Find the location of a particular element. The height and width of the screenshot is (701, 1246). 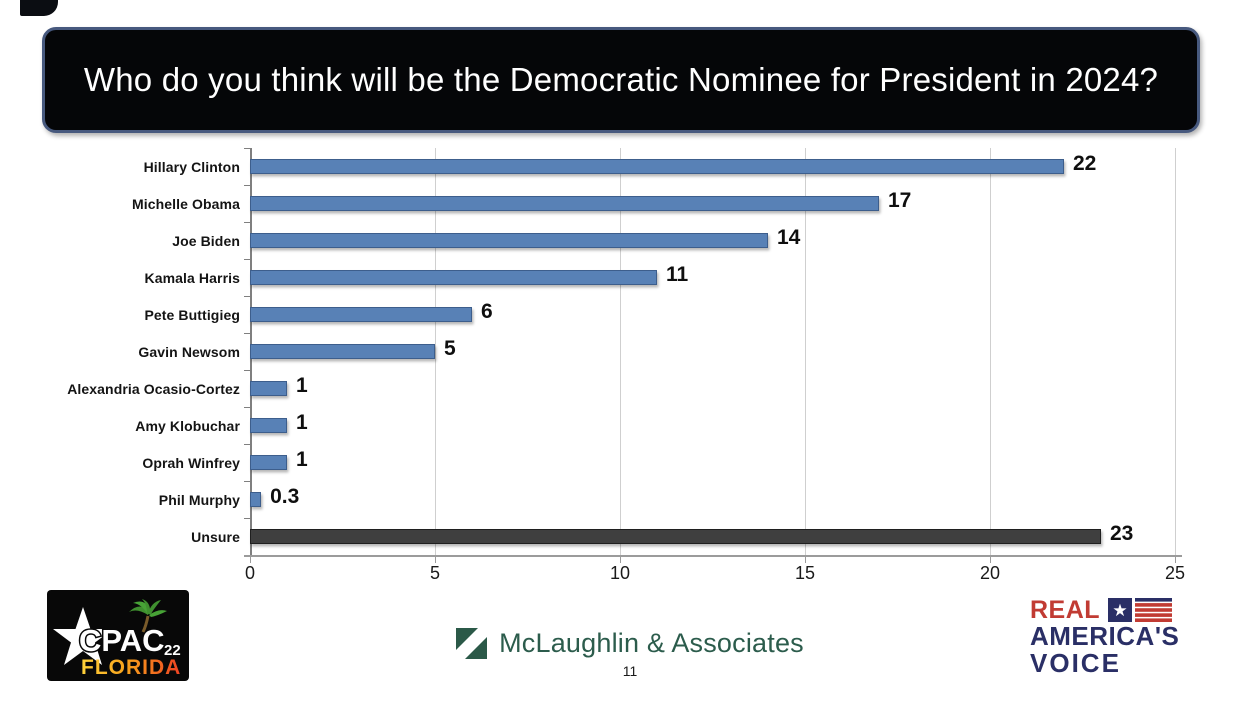

bar-row: 22 is located at coordinates (712, 166).